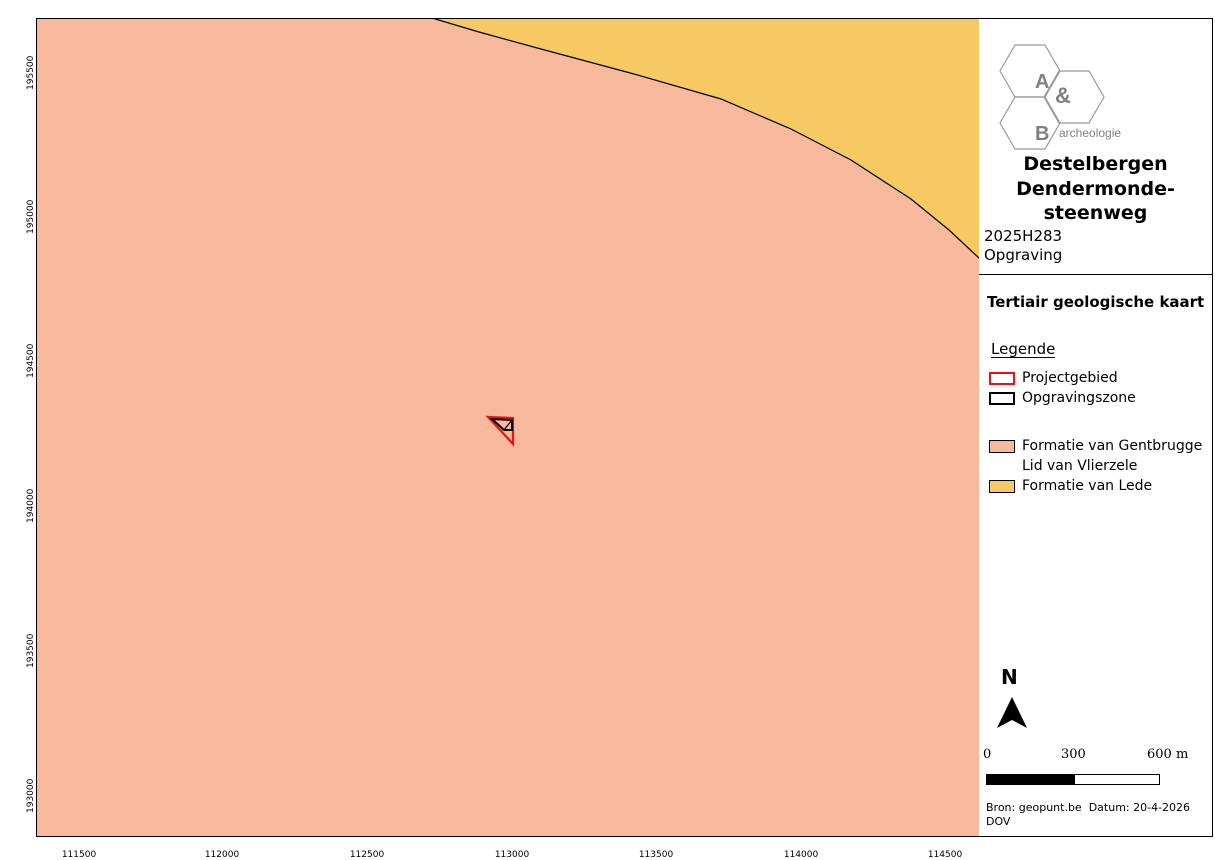  I want to click on project-type: Opgraving, so click(1023, 255).